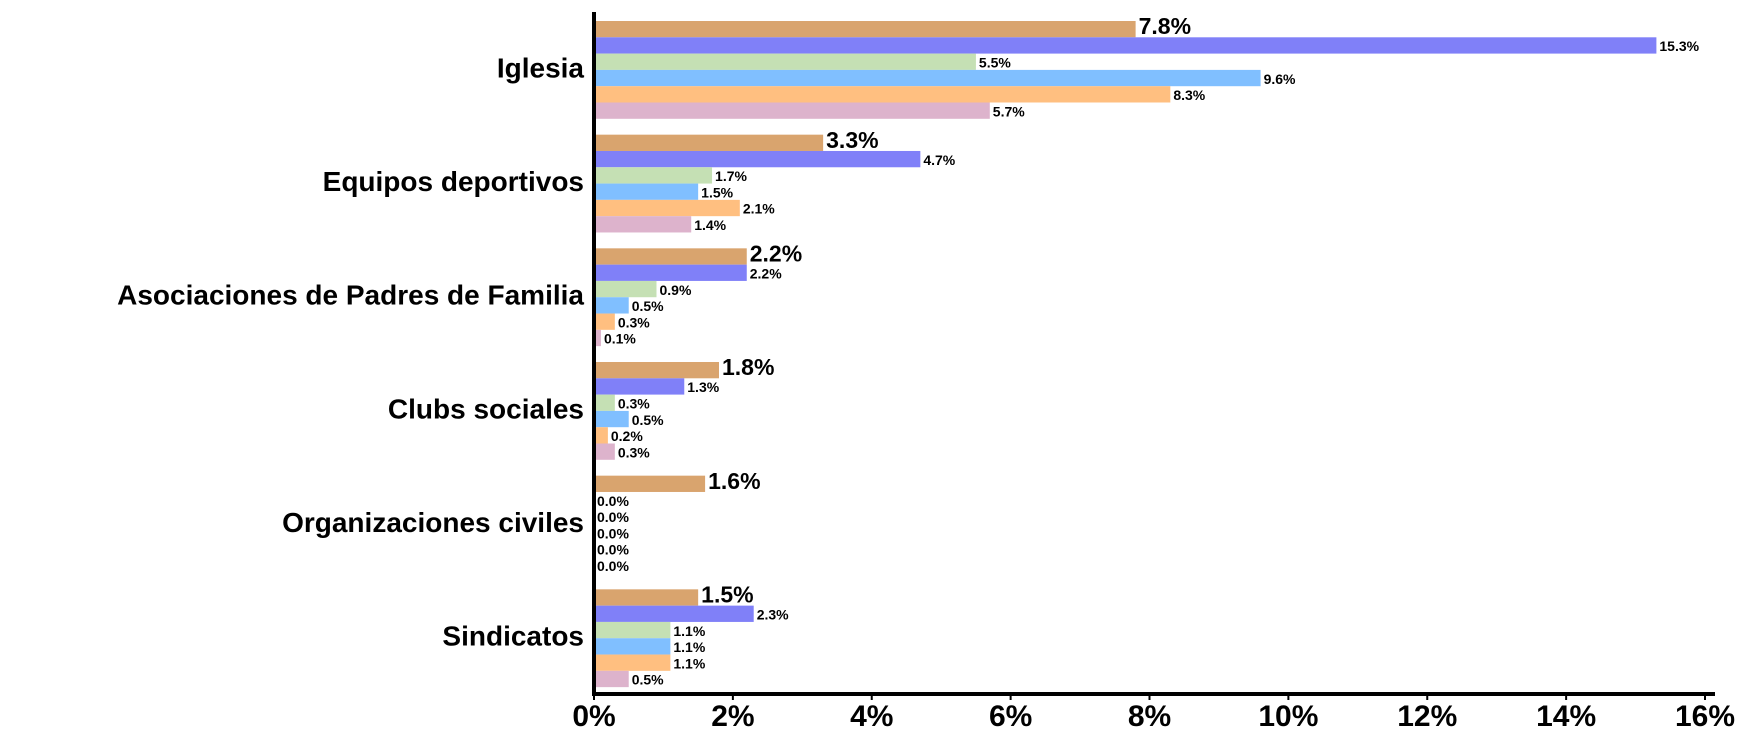  What do you see at coordinates (627, 436) in the screenshot?
I see `value-label: 0.2%` at bounding box center [627, 436].